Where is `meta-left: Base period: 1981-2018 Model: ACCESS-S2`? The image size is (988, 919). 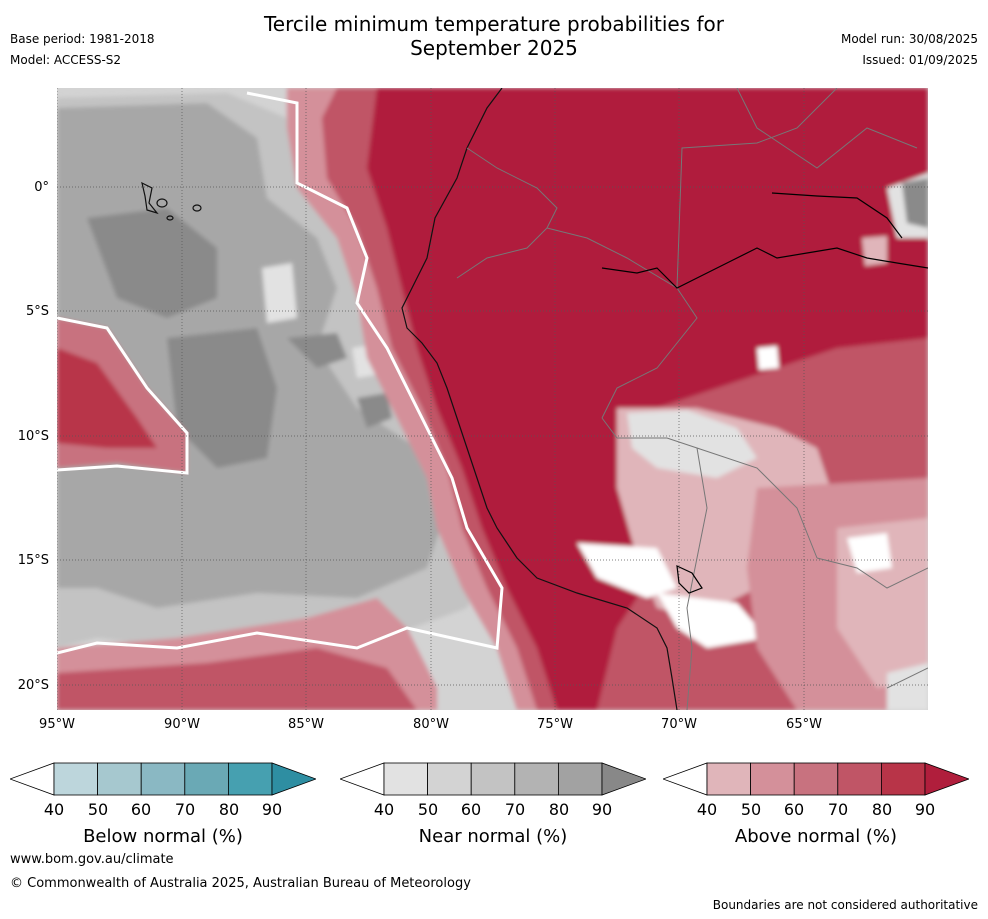
meta-left: Base period: 1981-2018 Model: ACCESS-S2 is located at coordinates (82, 49).